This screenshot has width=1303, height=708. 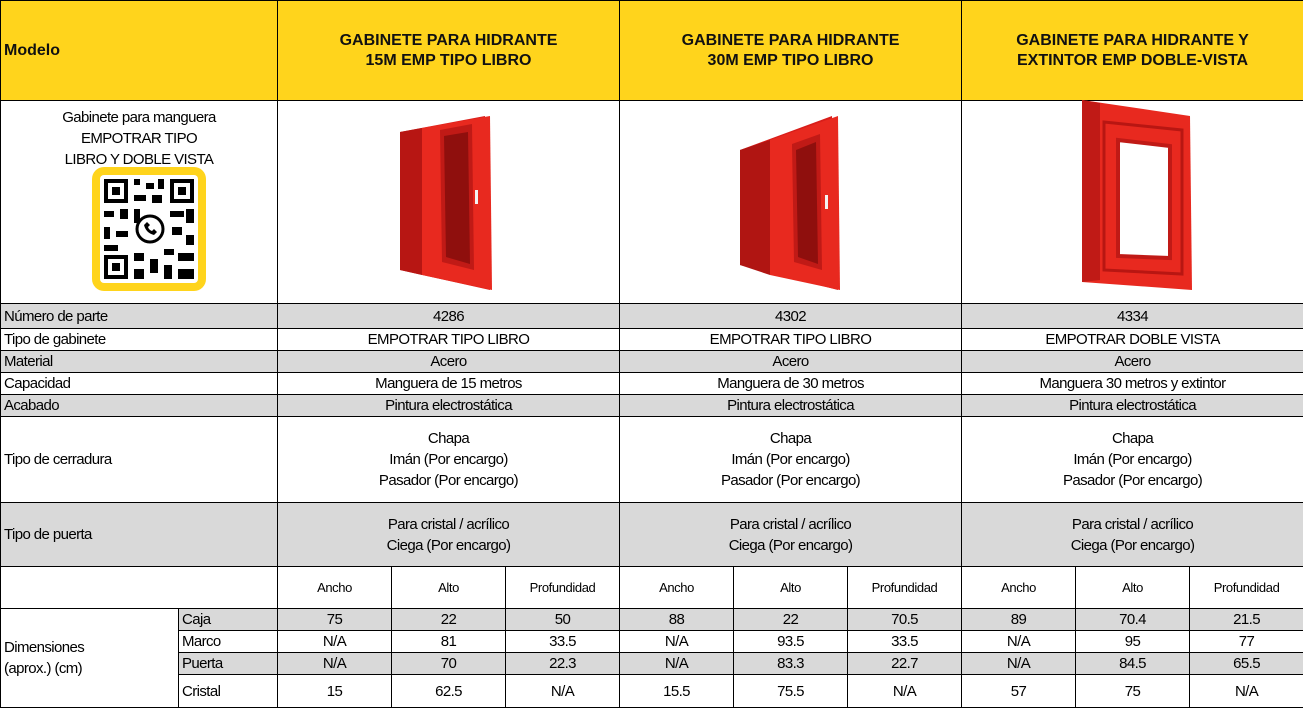 I want to click on dimension-value: 81, so click(x=449, y=642).